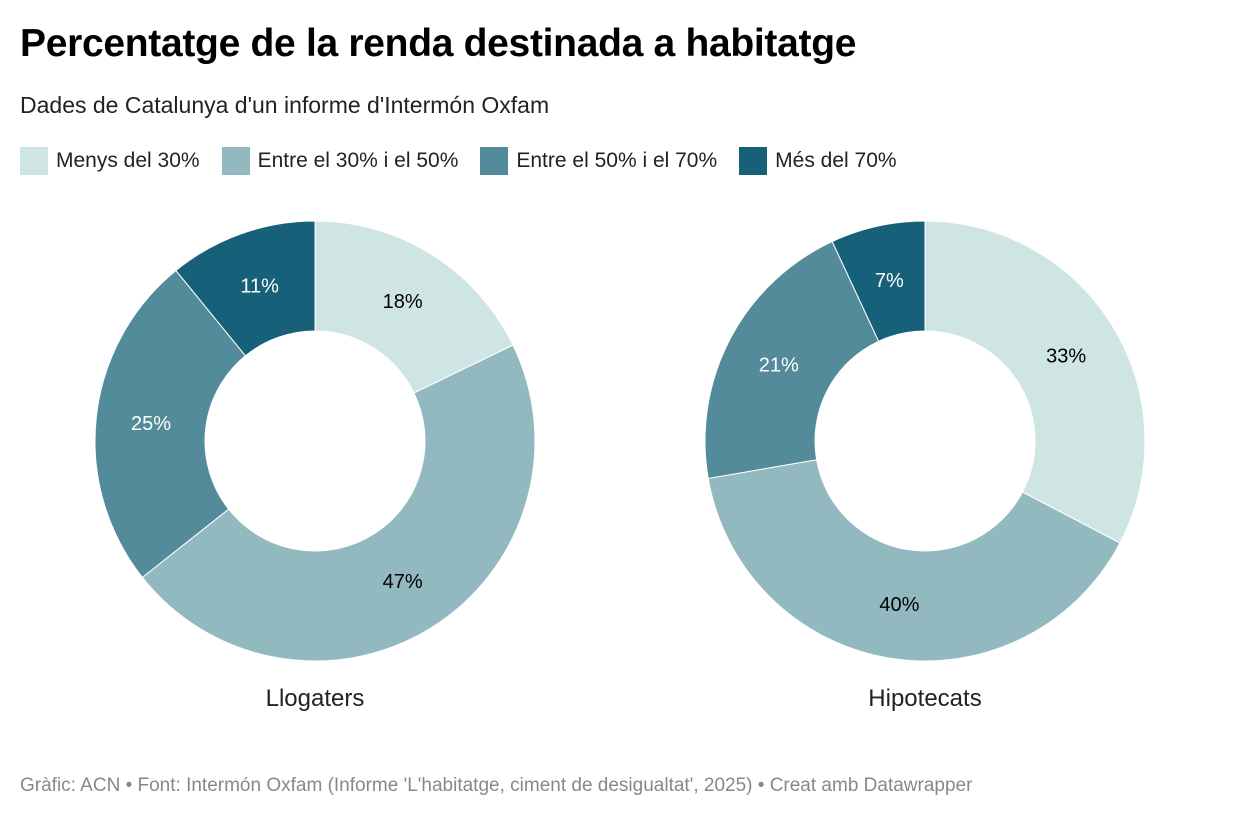 This screenshot has height=820, width=1240. Describe the element at coordinates (403, 302) in the screenshot. I see `data-label: 18%` at that location.